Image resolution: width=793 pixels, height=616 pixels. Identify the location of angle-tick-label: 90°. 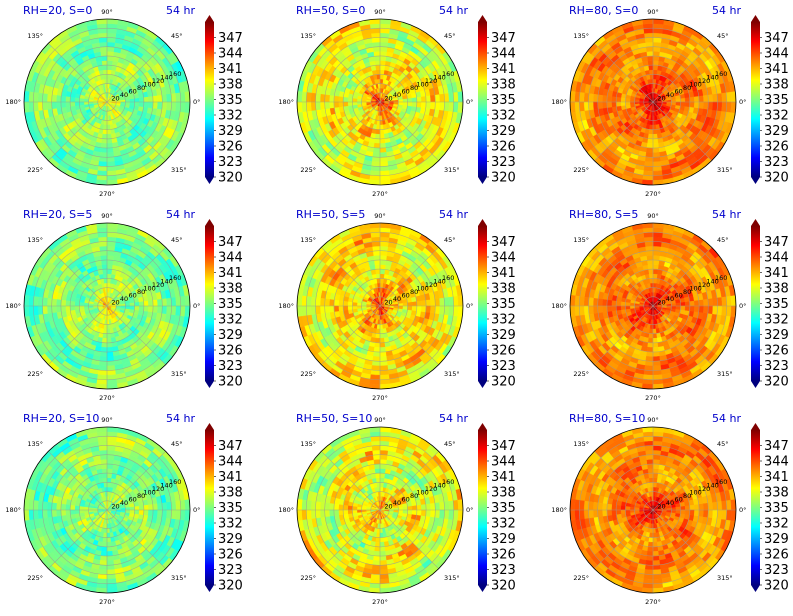
(107, 216).